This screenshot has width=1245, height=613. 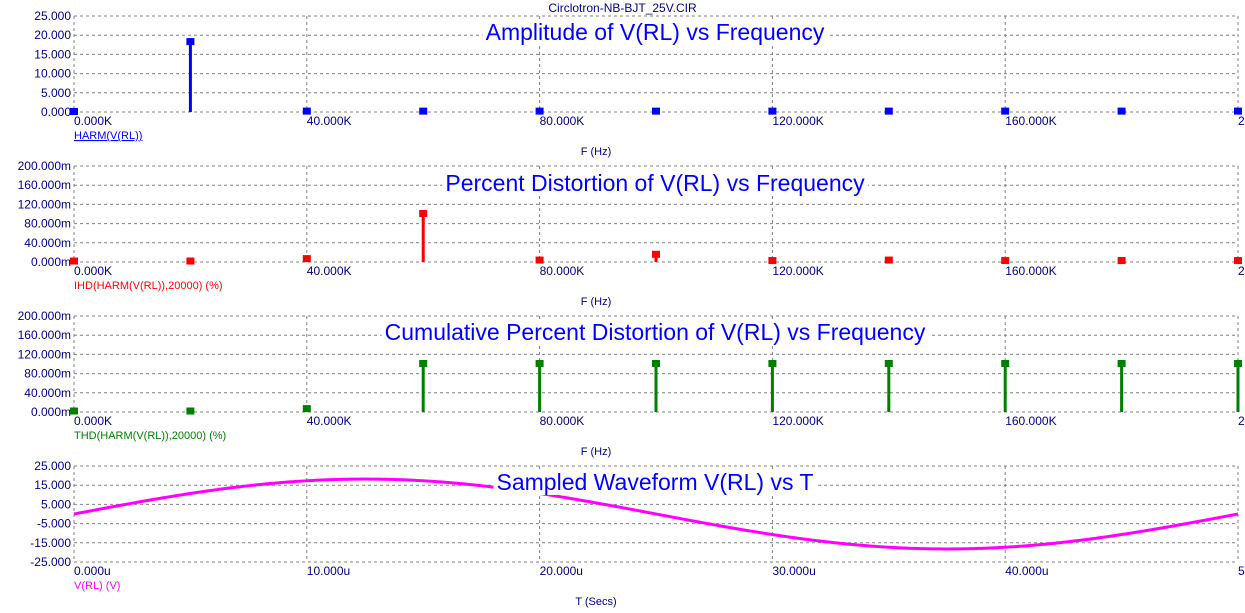 I want to click on file-title: Circlotron-NB-BJT_25V.CIR, so click(x=622, y=8).